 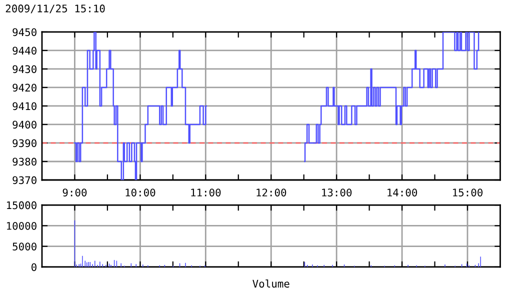 I want to click on y-tick-label: 9450, so click(x=24, y=32).